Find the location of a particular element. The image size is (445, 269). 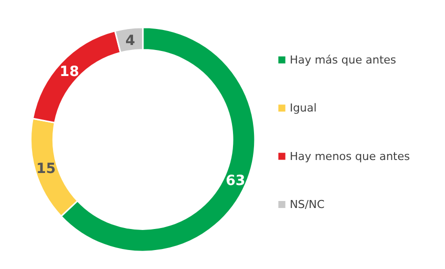

legend-label: Igual is located at coordinates (303, 108).